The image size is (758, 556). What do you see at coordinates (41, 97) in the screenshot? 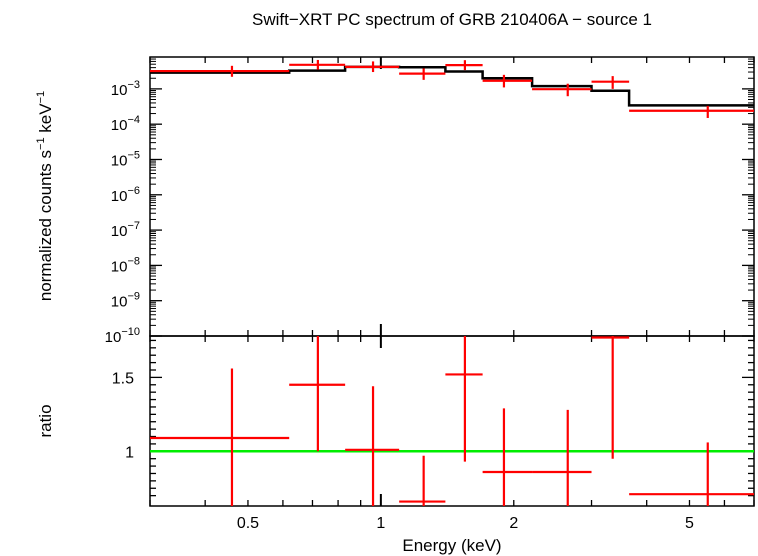
I see `ylabel-sup-2: −1` at bounding box center [41, 97].